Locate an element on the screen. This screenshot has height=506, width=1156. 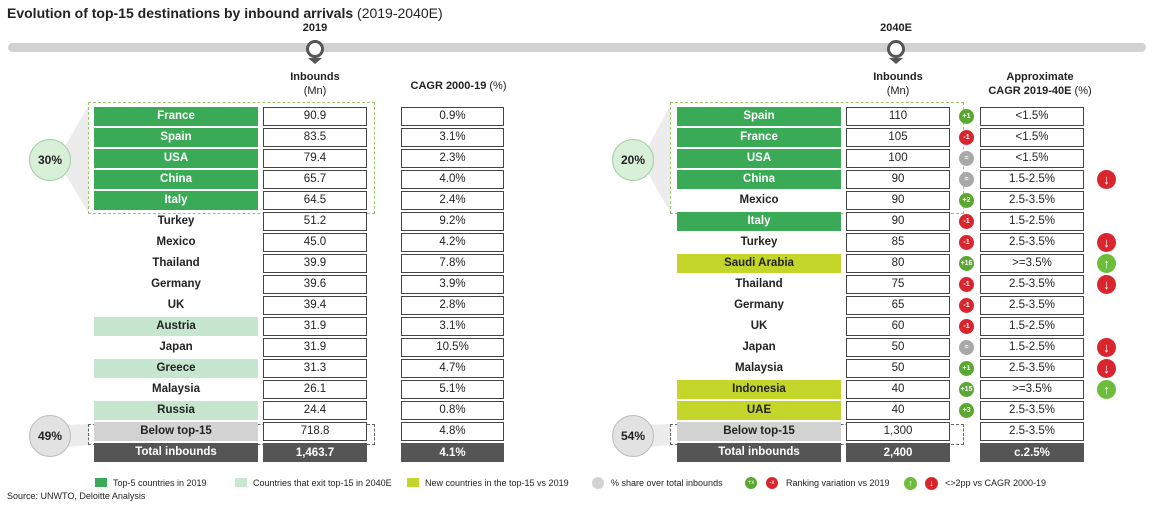
cagr-value-2000-19: 4.2% is located at coordinates (452, 242).